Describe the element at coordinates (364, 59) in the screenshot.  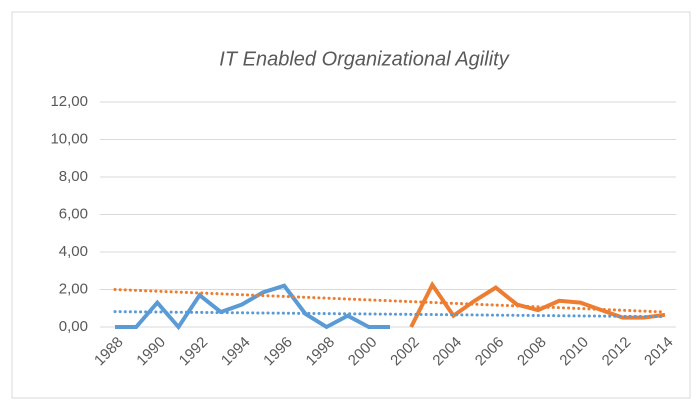
I see `chart-title: IT Enabled Organizational Agility` at that location.